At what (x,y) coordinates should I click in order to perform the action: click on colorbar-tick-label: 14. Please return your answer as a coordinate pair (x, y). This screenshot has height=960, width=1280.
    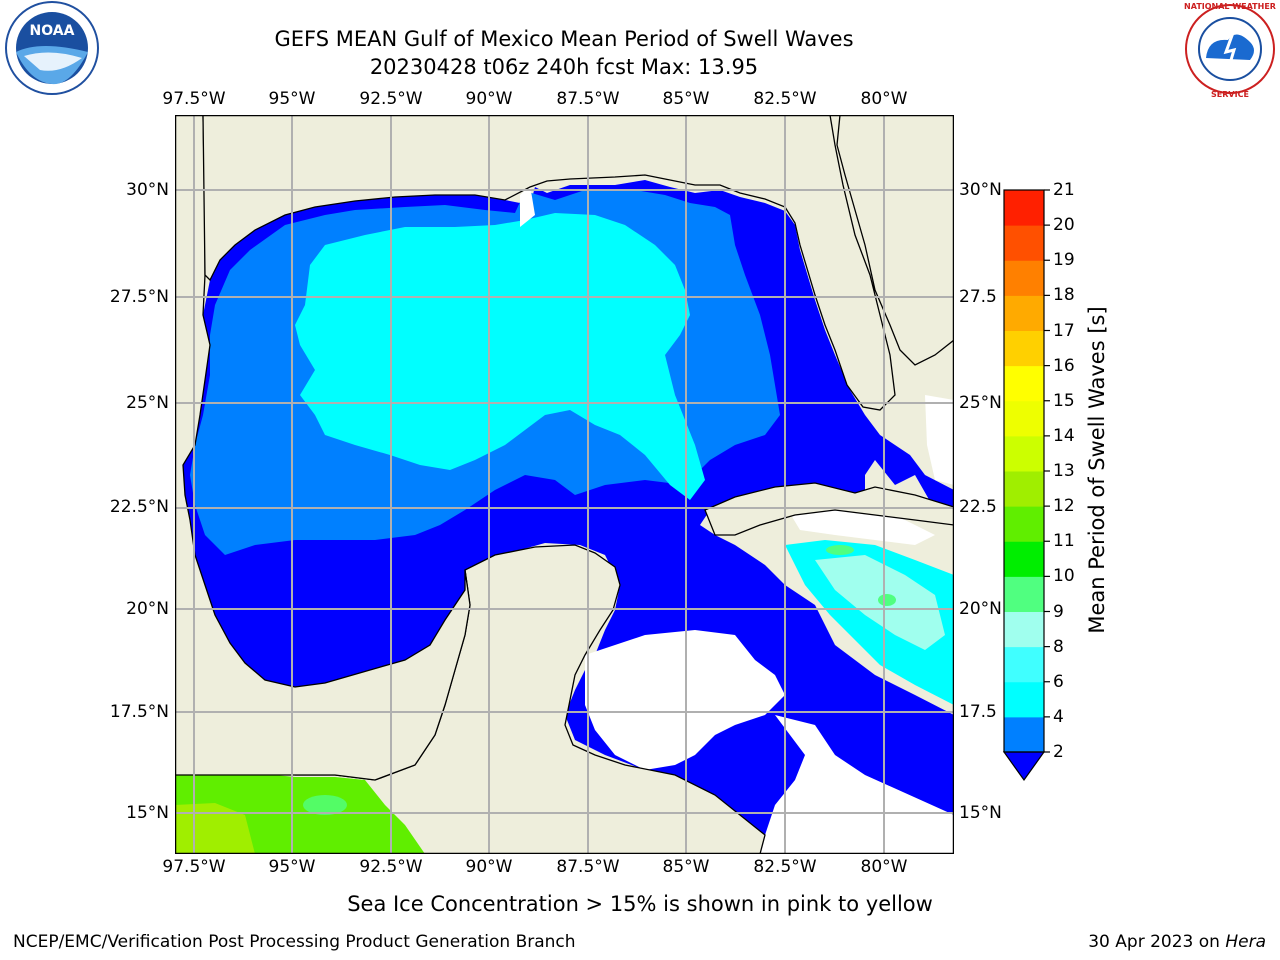
    Looking at the image, I should click on (1064, 435).